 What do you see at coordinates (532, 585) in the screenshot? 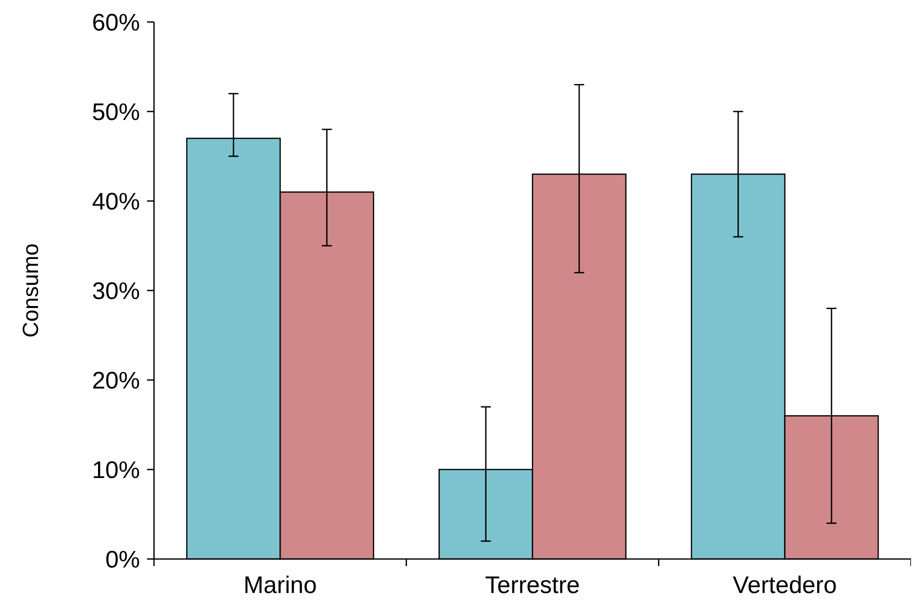
I see `x-tick-label: Terrestre` at bounding box center [532, 585].